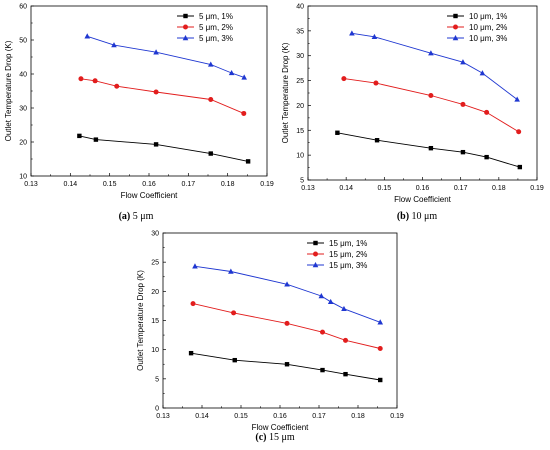 This screenshot has height=450, width=550. Describe the element at coordinates (157, 409) in the screenshot. I see `y-tick-label: 0` at that location.